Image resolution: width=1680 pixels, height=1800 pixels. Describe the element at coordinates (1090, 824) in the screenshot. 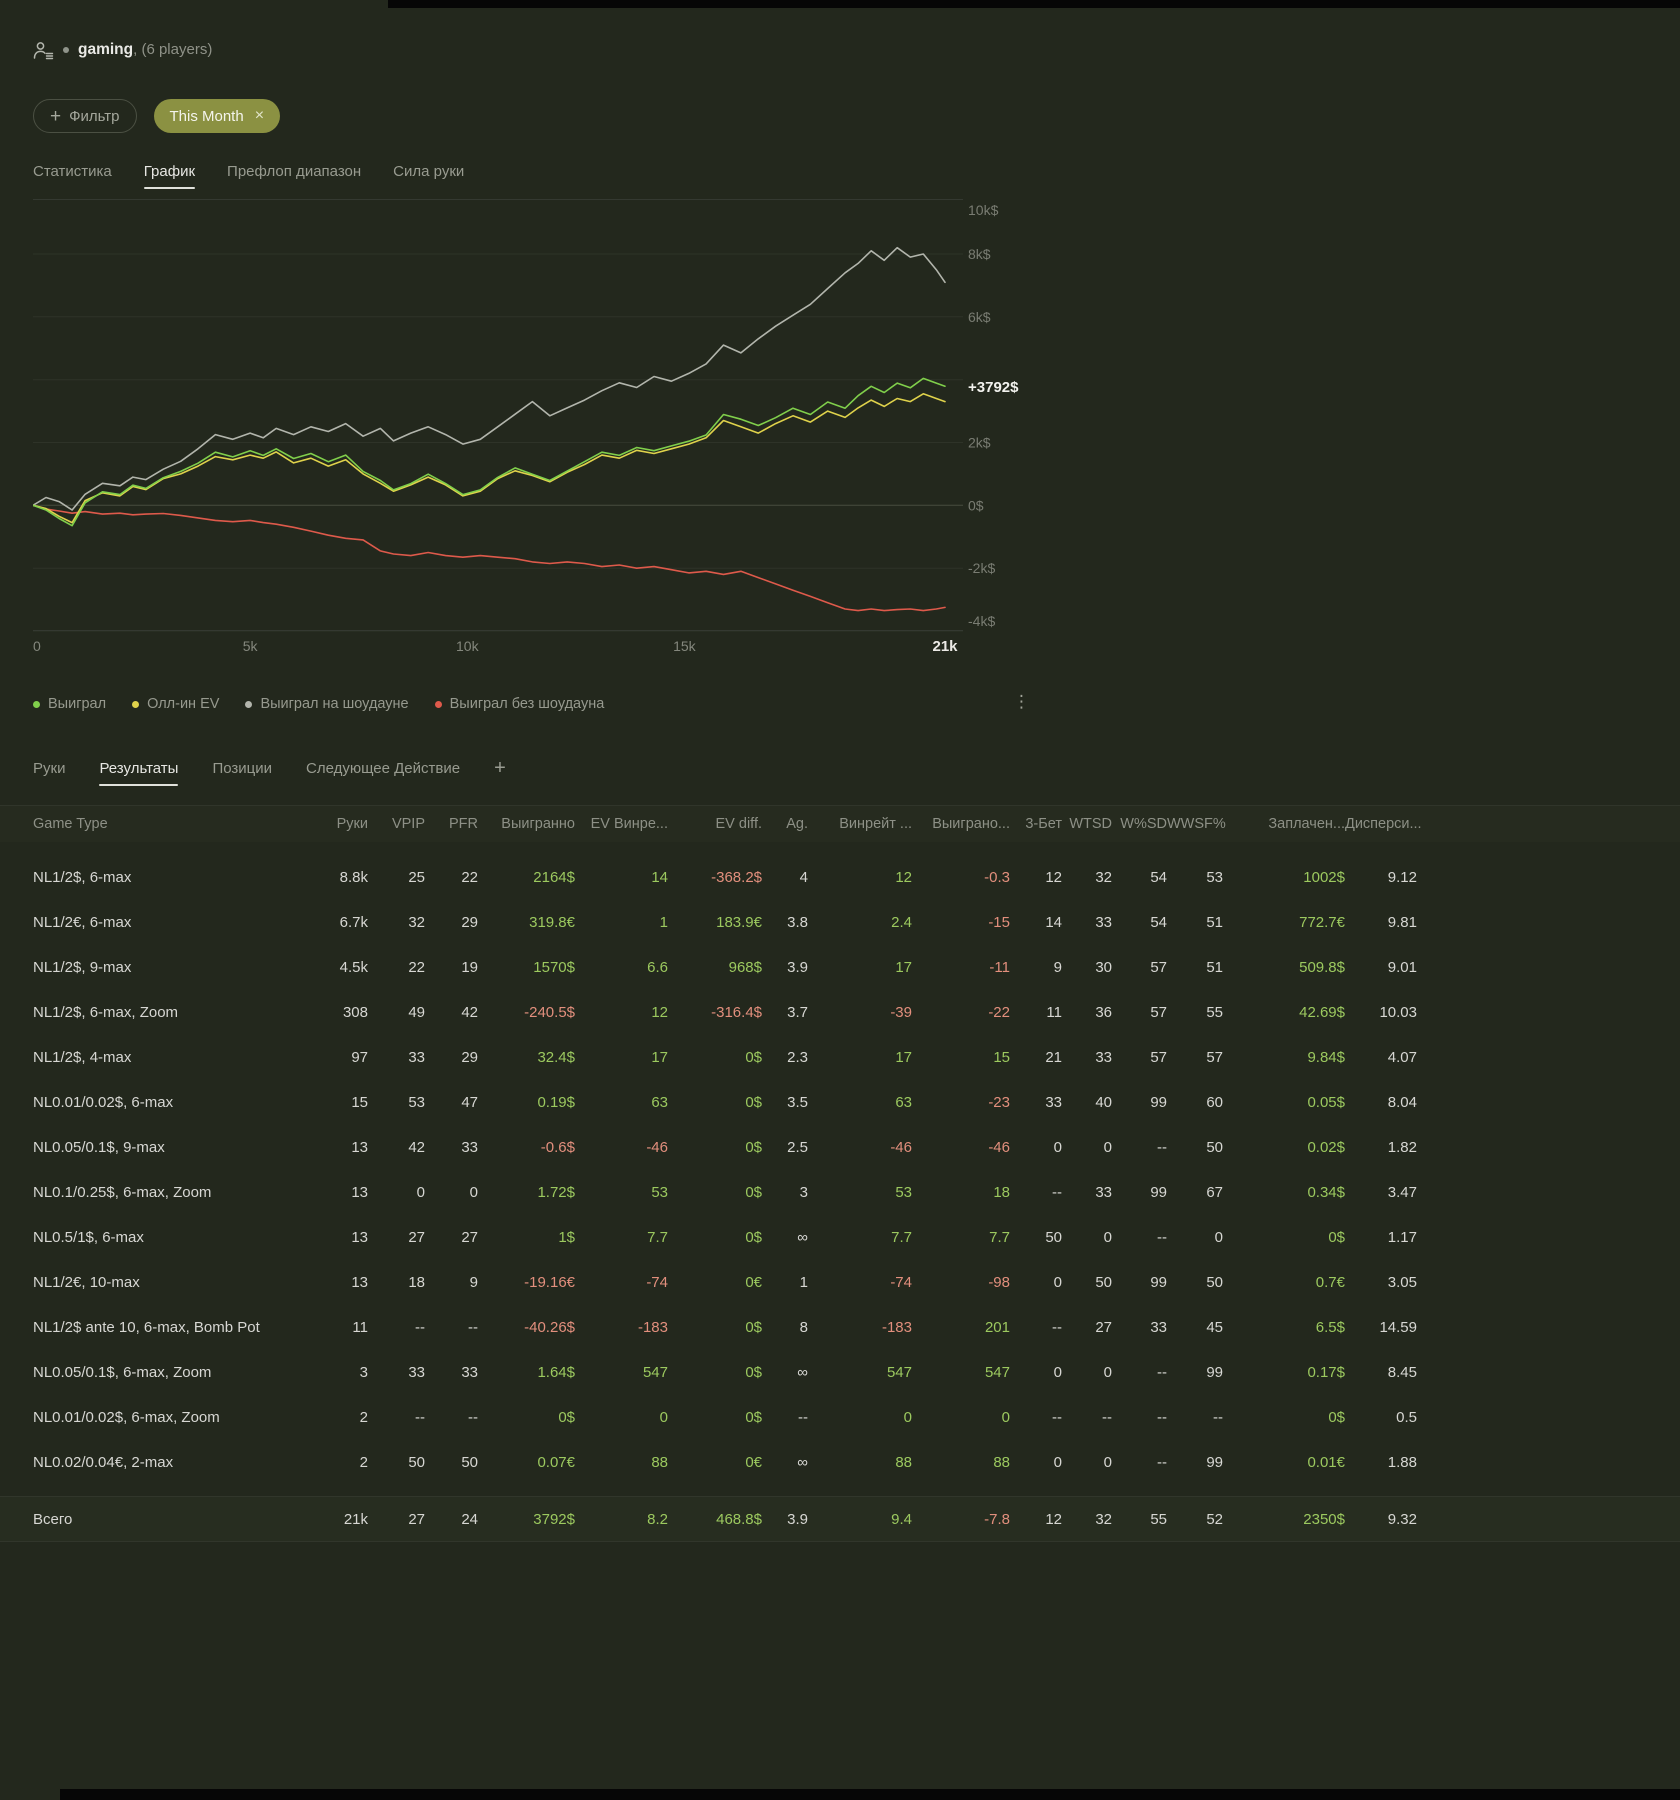

I see `col-wtsd: WTSD` at that location.